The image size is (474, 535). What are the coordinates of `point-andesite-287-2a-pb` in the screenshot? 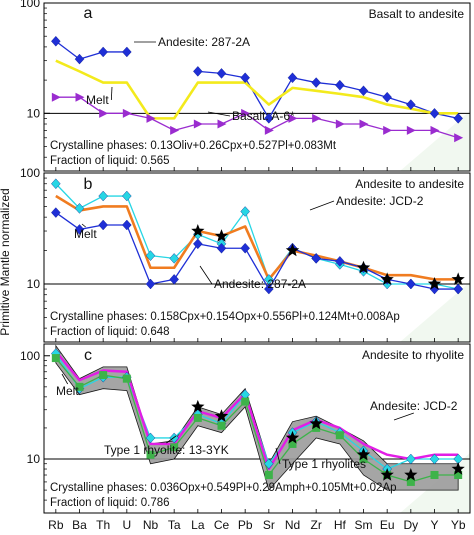 It's located at (245, 248).